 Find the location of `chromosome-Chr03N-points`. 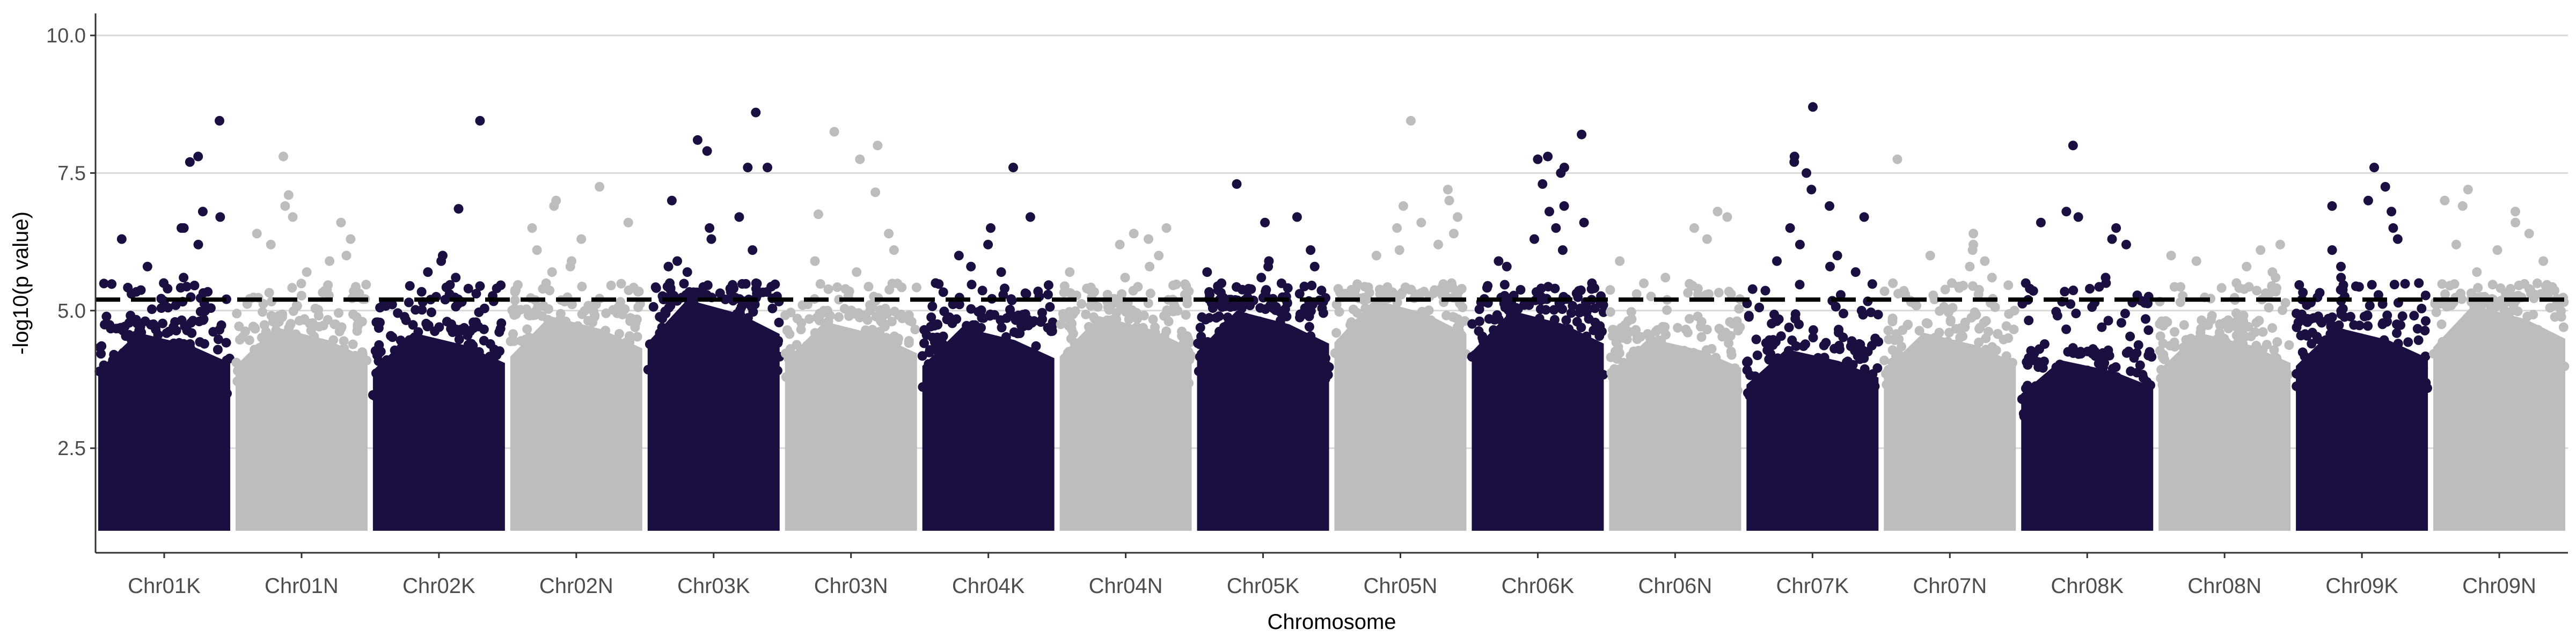

chromosome-Chr03N-points is located at coordinates (850, 329).